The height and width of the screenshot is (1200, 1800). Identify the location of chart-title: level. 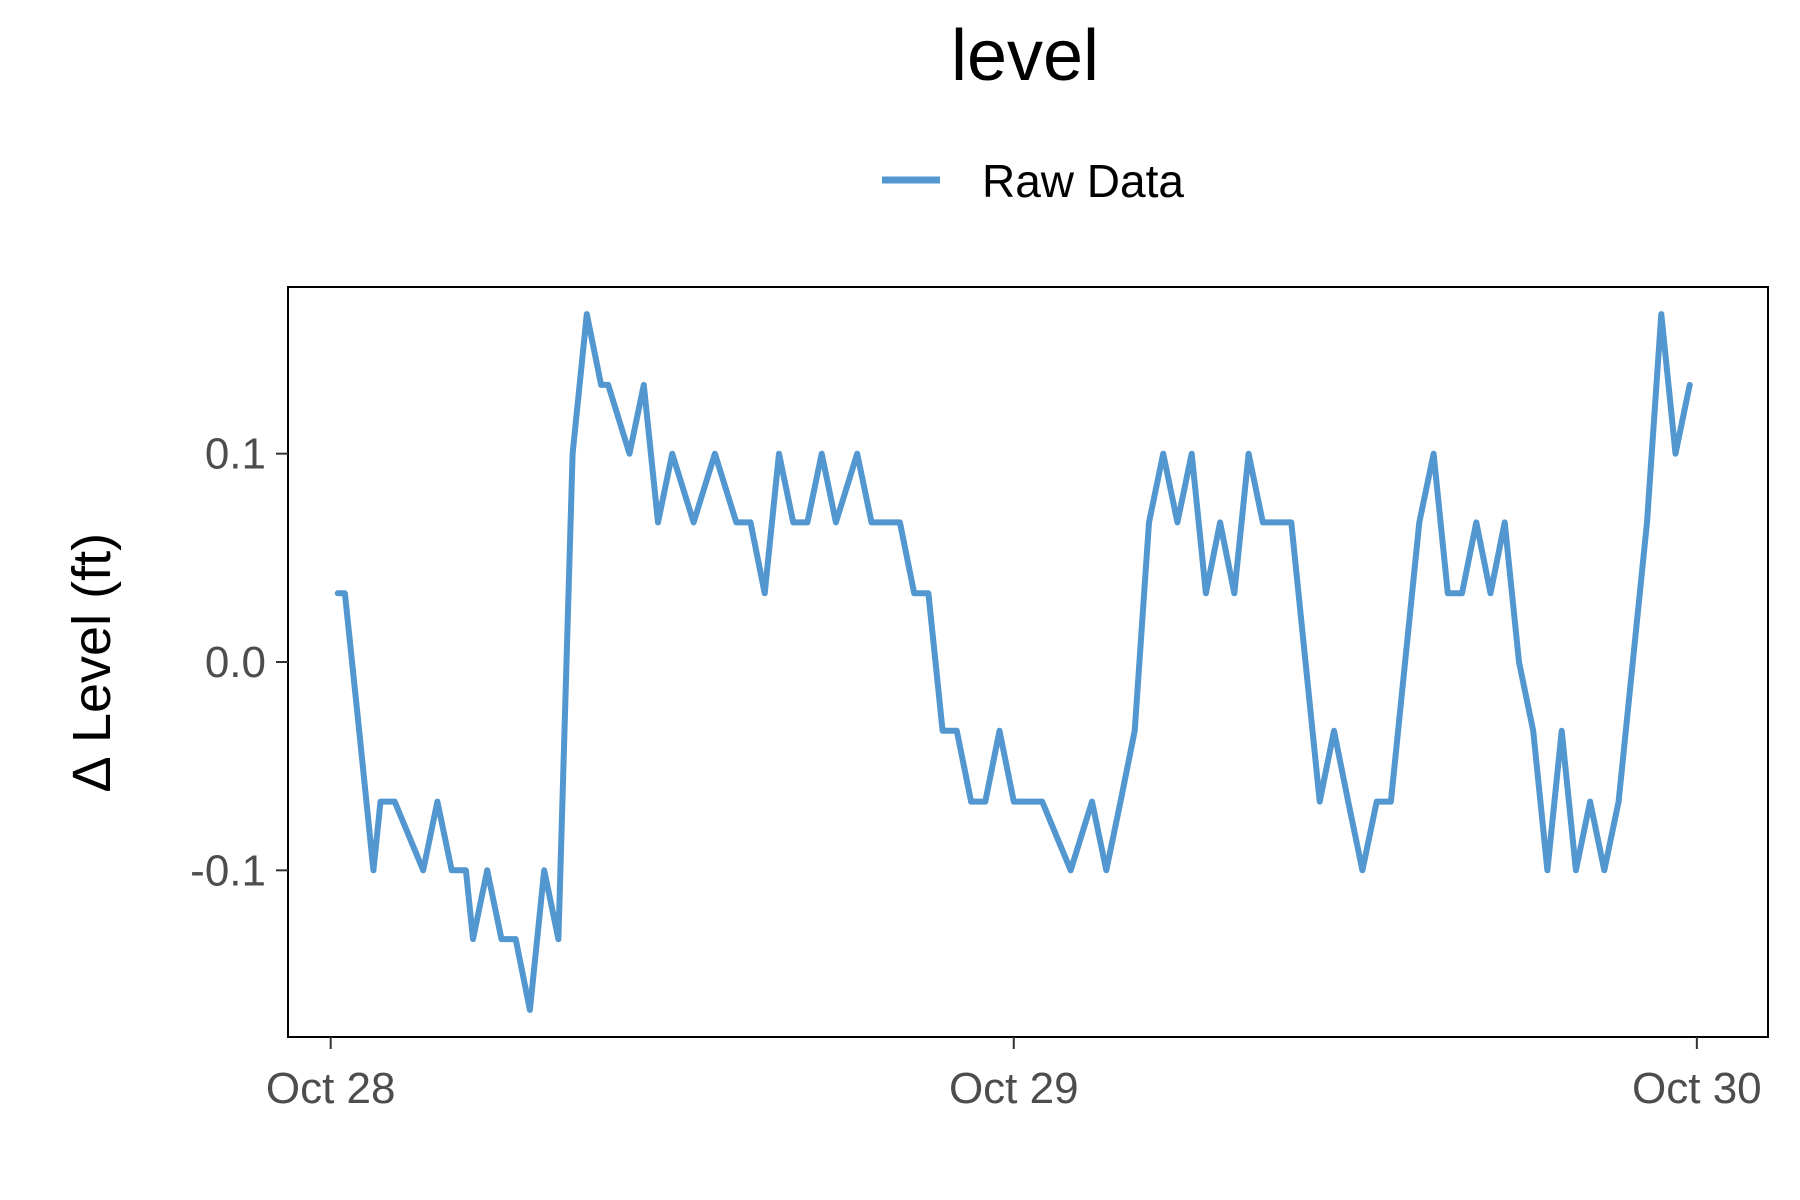
(1025, 56).